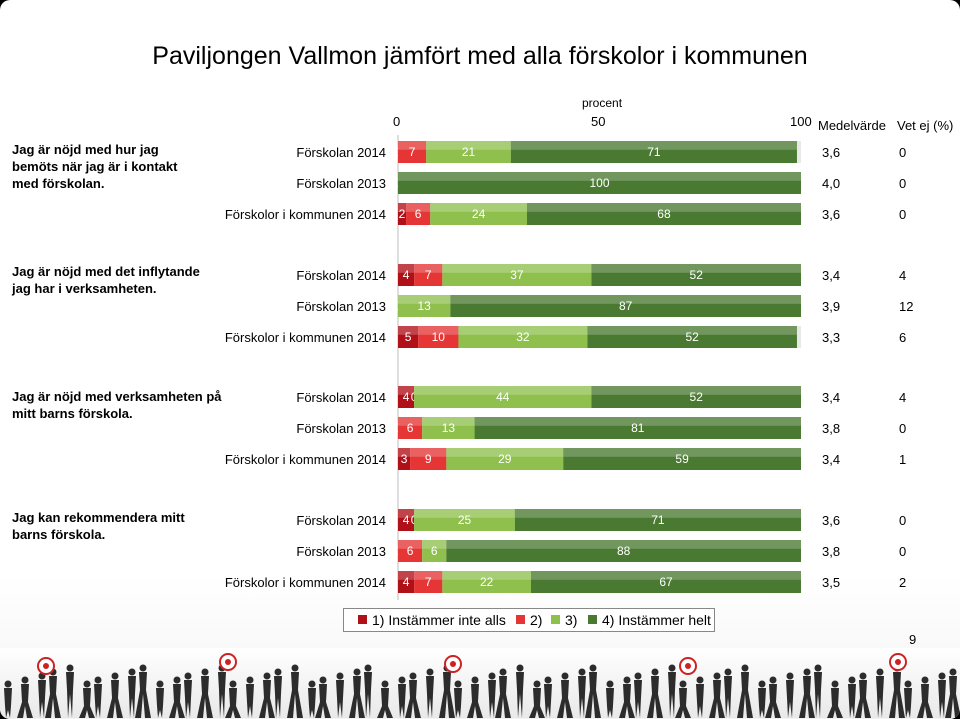 This screenshot has height=719, width=960. Describe the element at coordinates (654, 152) in the screenshot. I see `bar-value-label: 71` at that location.